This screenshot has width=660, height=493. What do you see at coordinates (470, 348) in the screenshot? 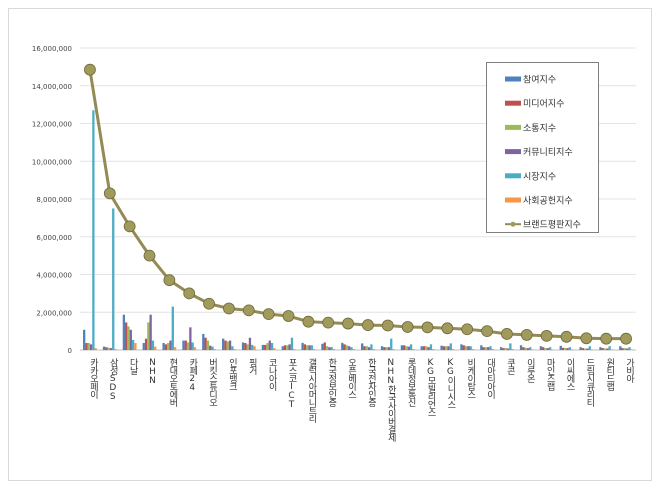
I see `bar-시장지수-비케이탑스` at bounding box center [470, 348].